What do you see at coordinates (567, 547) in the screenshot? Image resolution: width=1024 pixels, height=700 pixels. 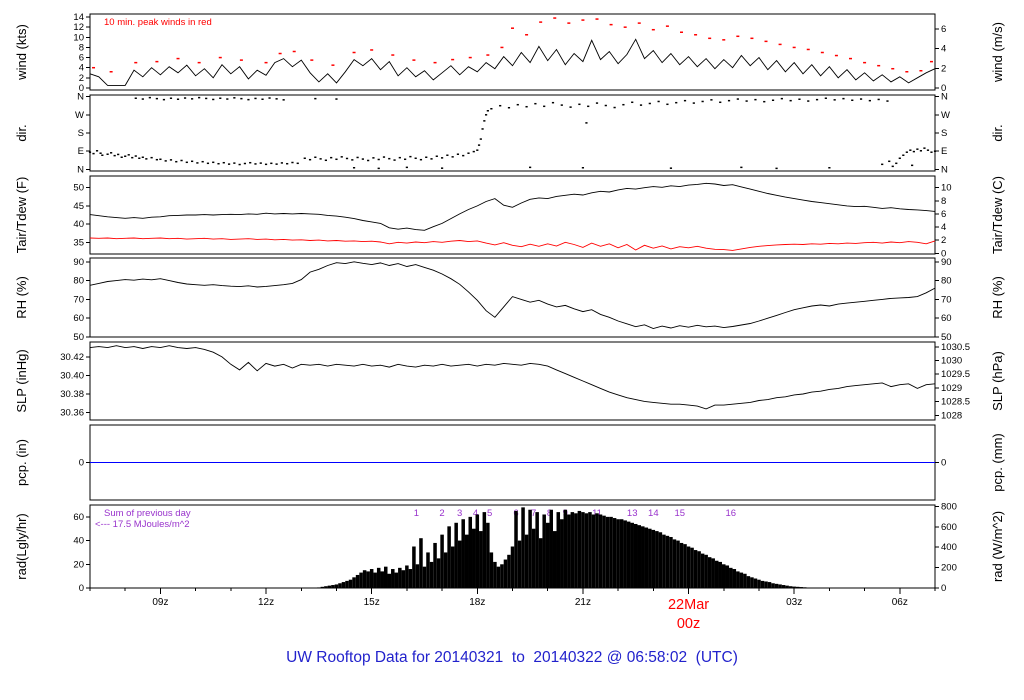 I see `series-solar_radiation` at bounding box center [567, 547].